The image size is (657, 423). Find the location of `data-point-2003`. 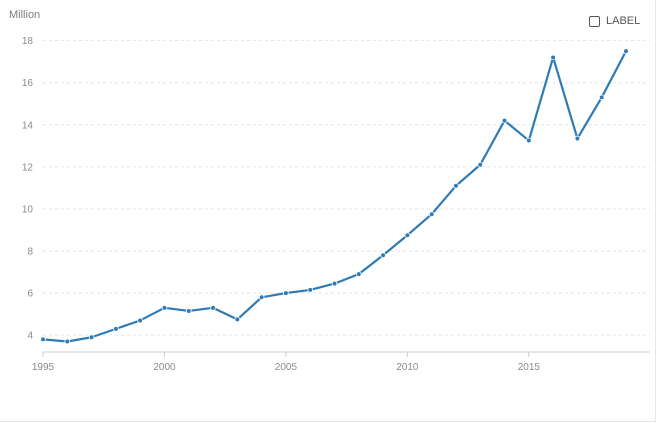

data-point-2003 is located at coordinates (237, 319).